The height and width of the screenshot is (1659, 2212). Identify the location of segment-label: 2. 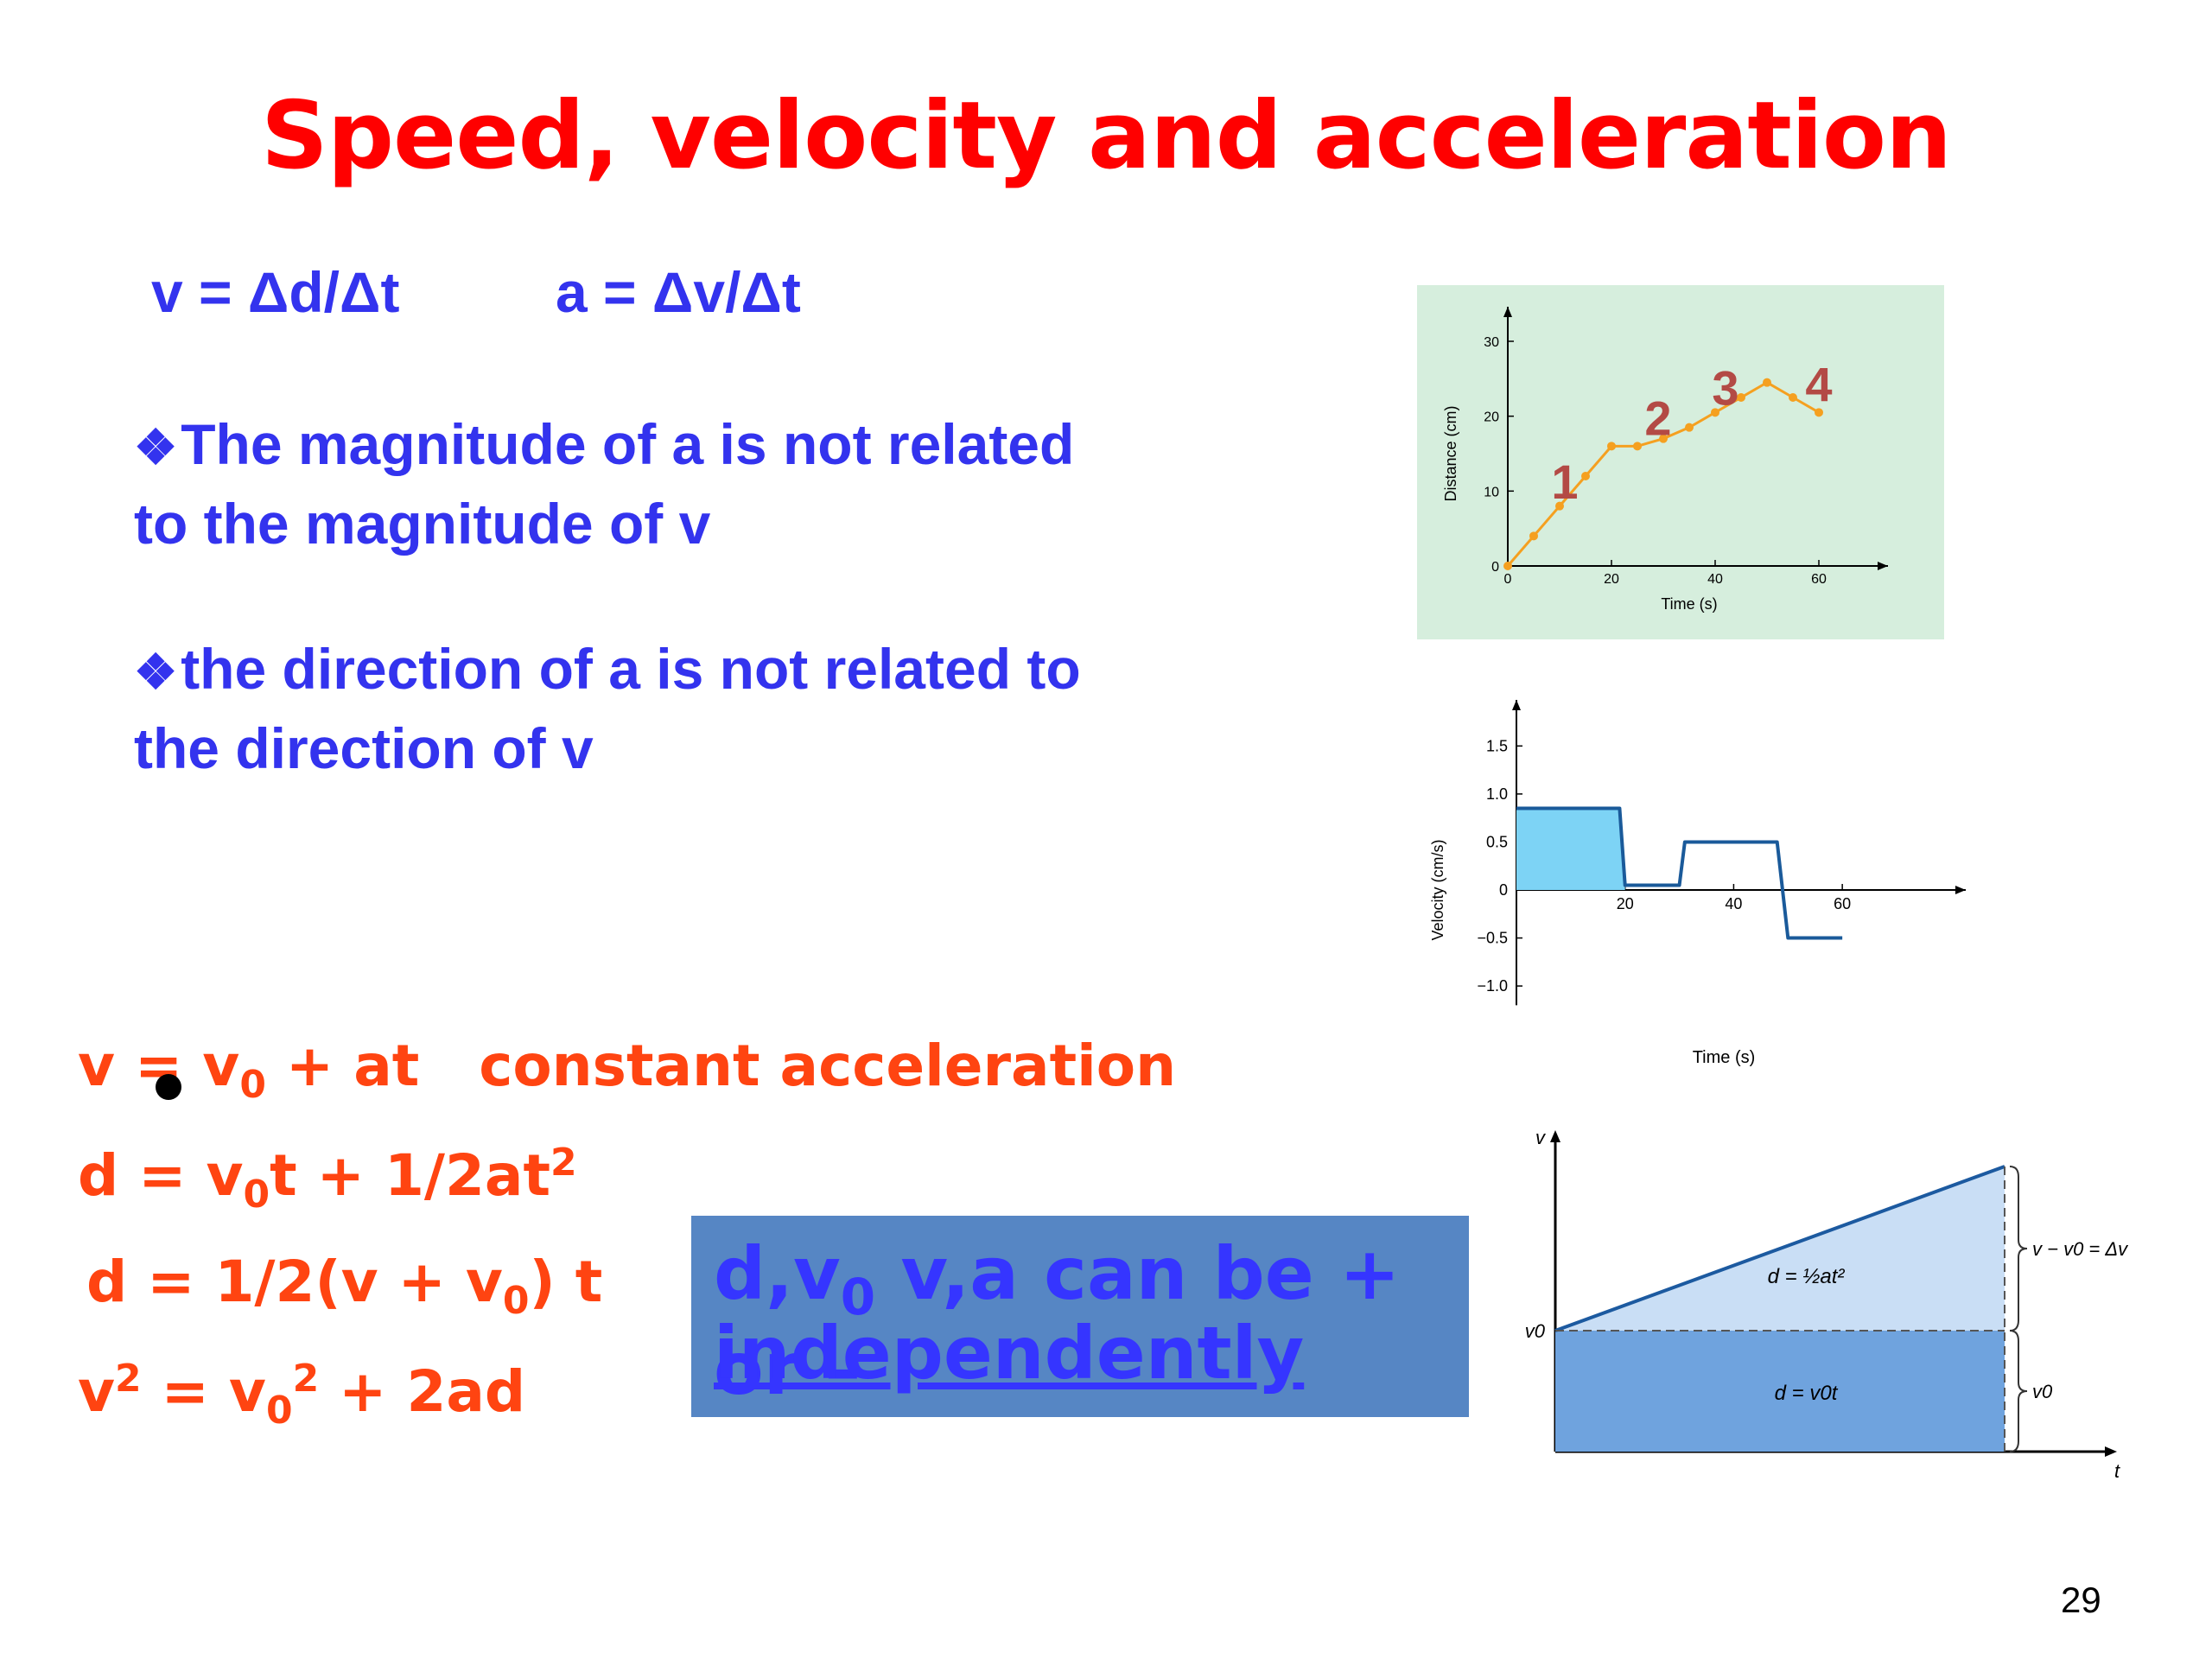
(1657, 418).